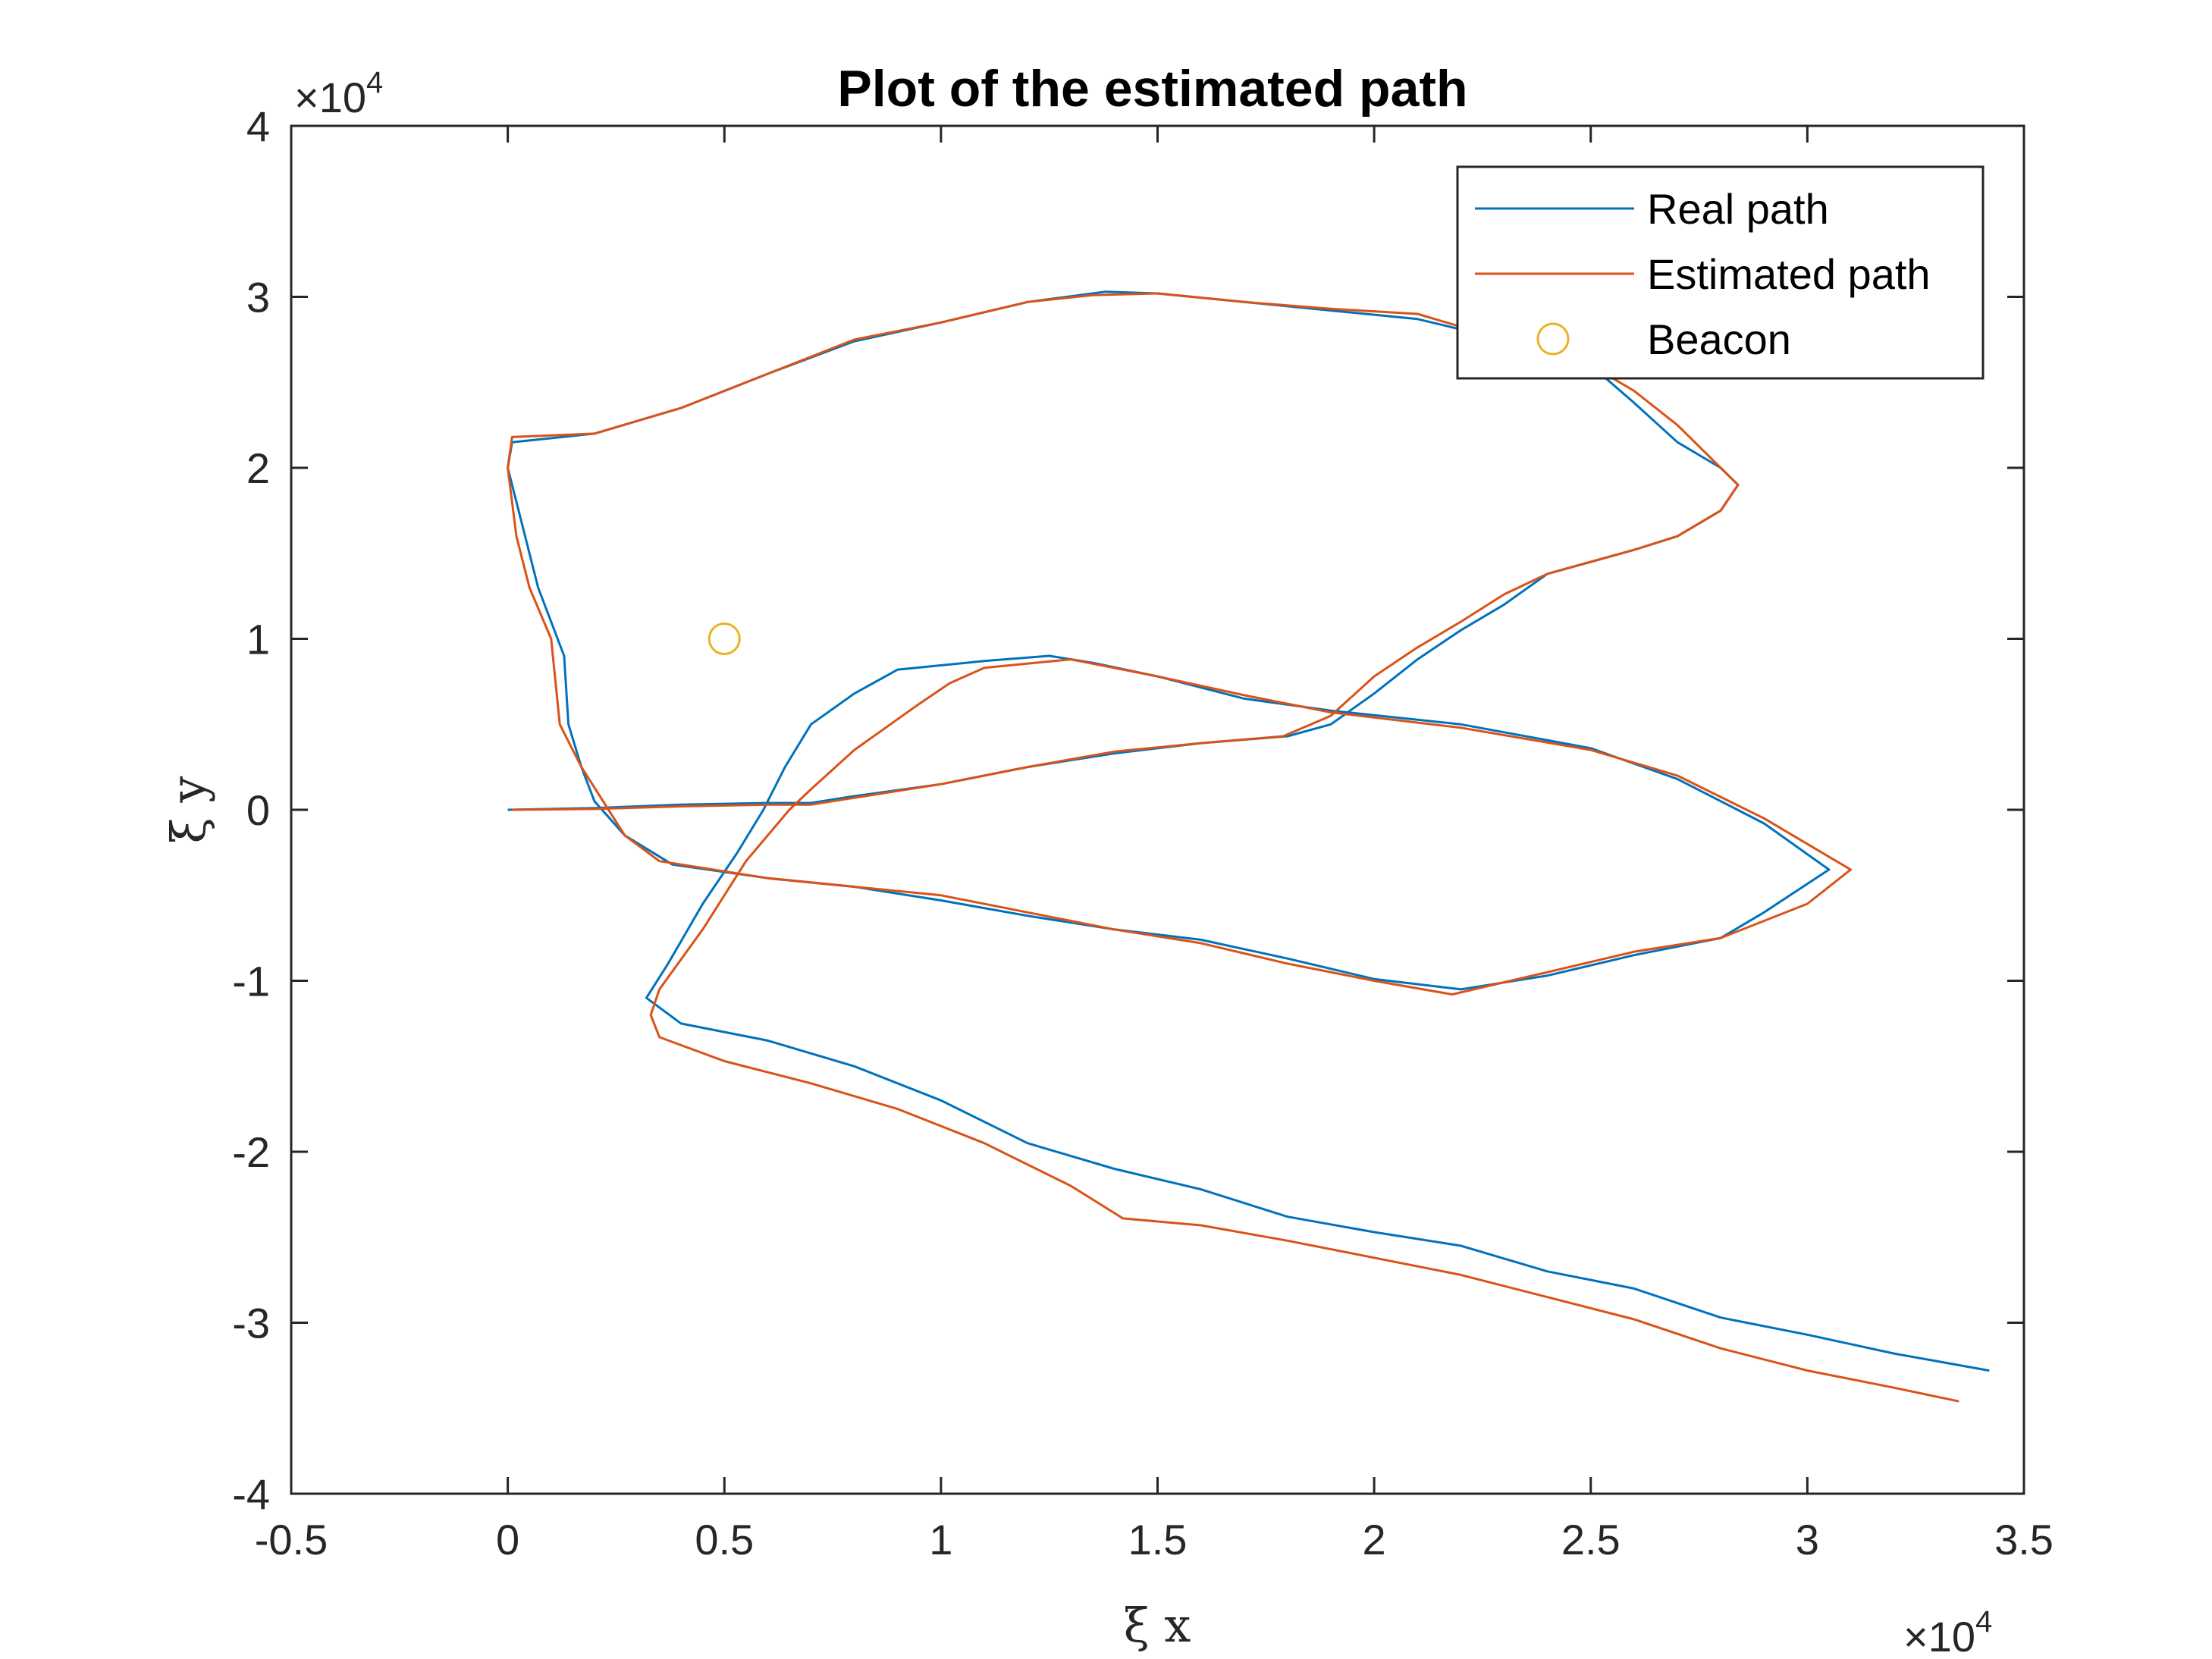 The height and width of the screenshot is (1659, 2212). What do you see at coordinates (258, 126) in the screenshot?
I see `y-tick-label: 4` at bounding box center [258, 126].